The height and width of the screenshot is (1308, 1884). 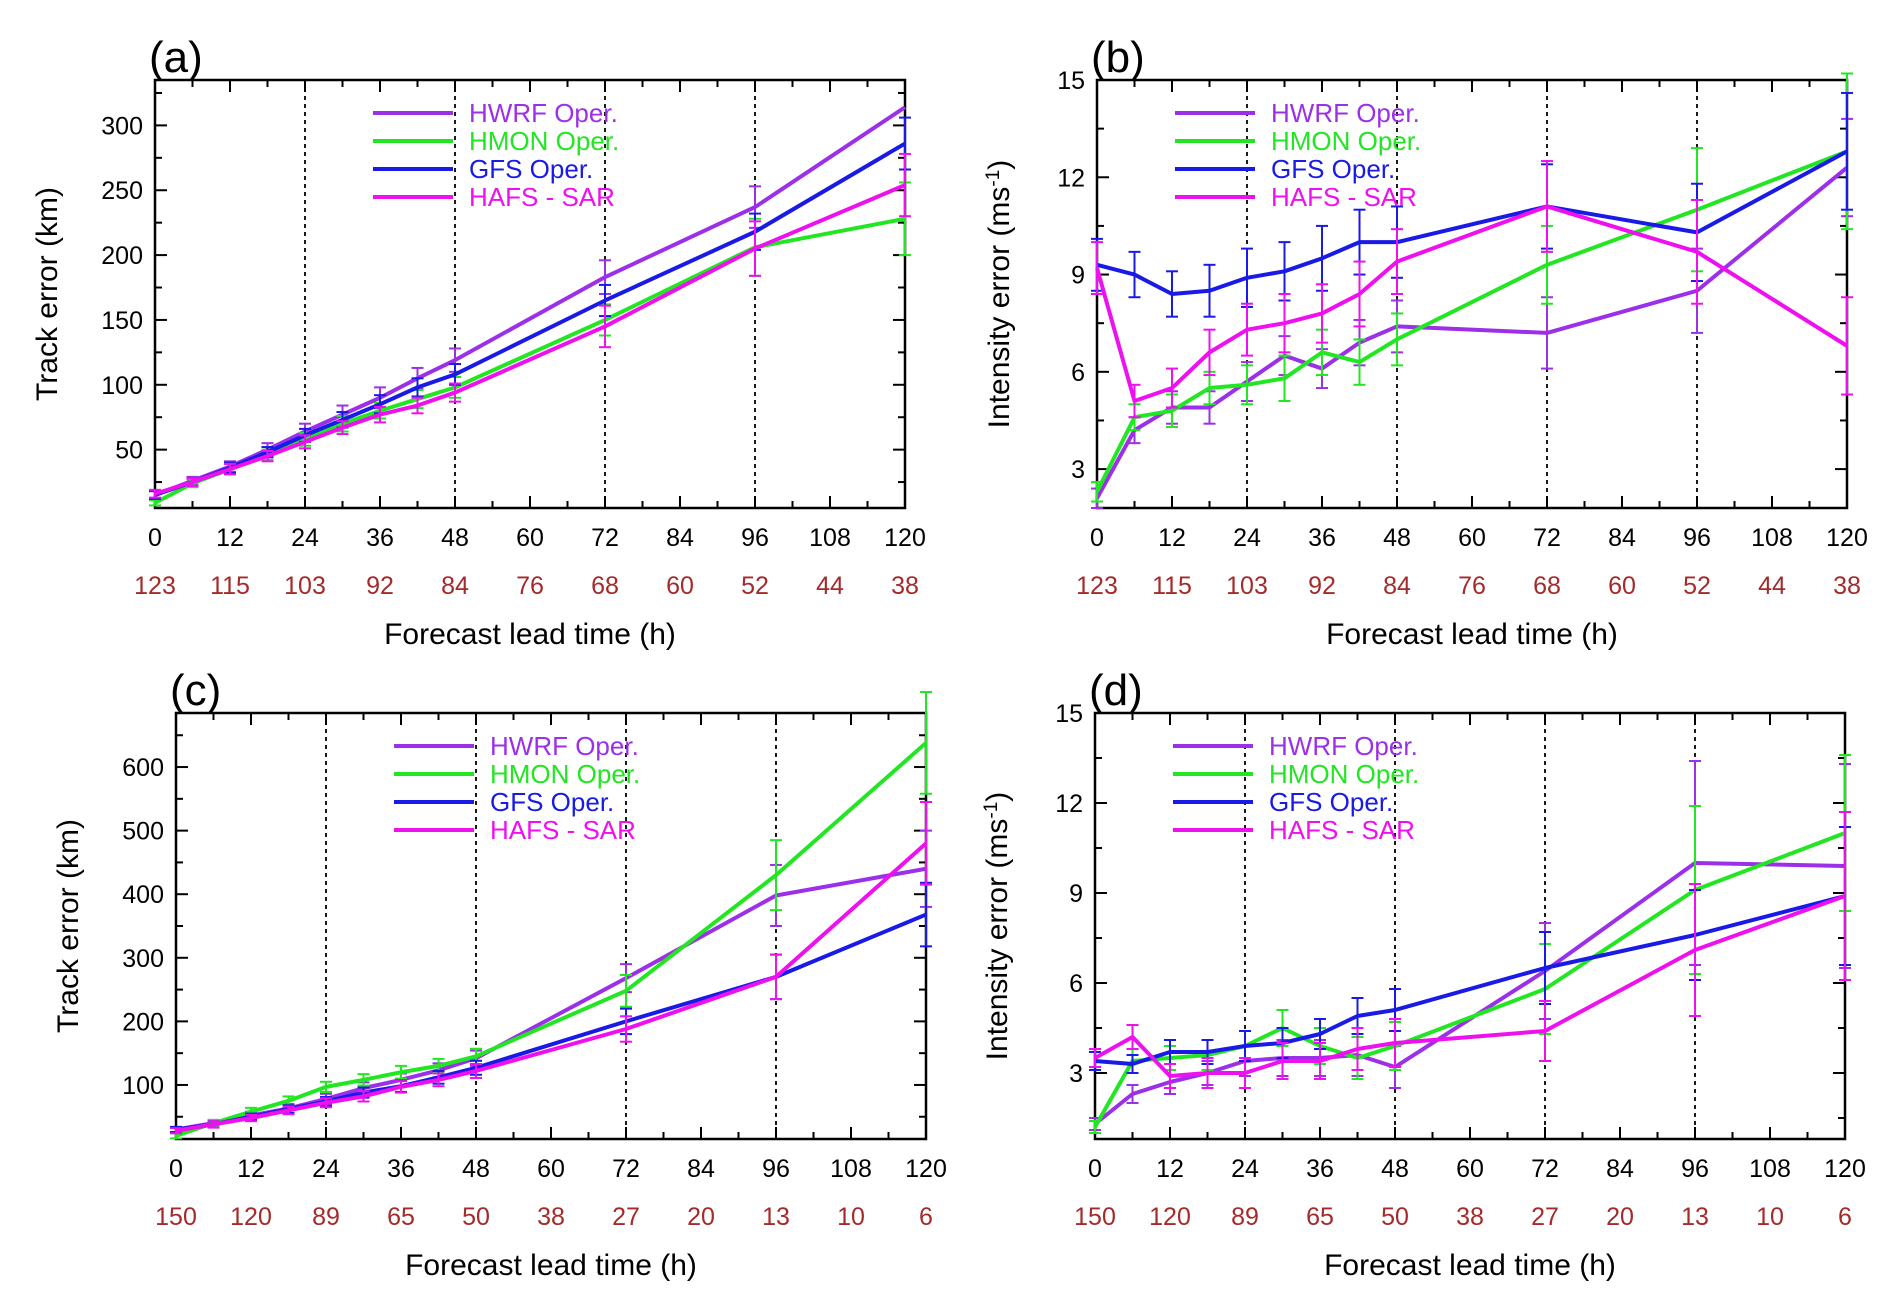 What do you see at coordinates (998, 926) in the screenshot?
I see `y-axis-label: Intensity error (ms-1)` at bounding box center [998, 926].